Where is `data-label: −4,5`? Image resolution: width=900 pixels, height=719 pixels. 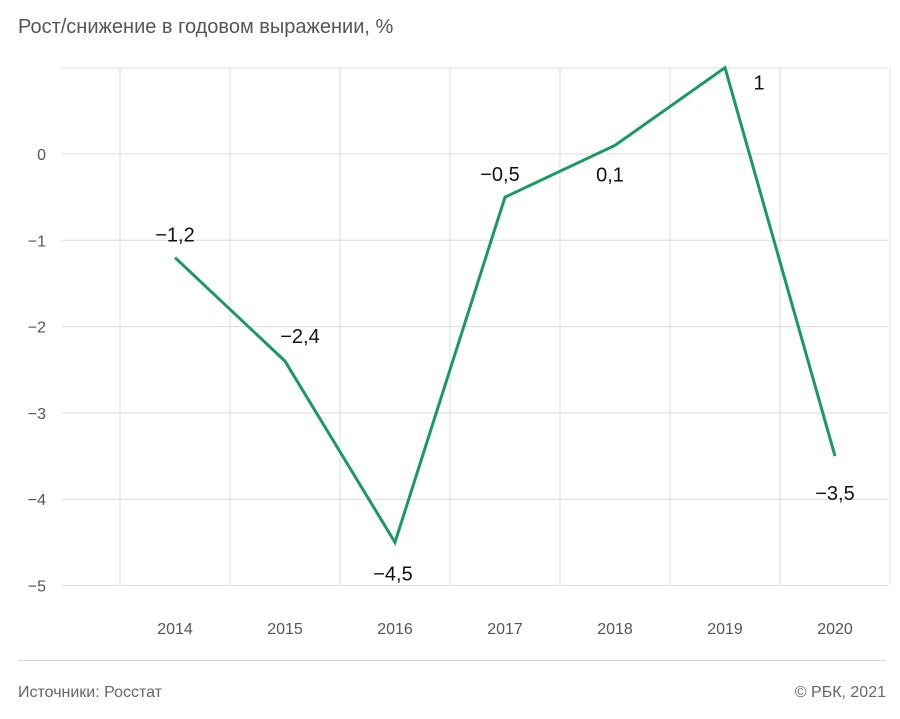 data-label: −4,5 is located at coordinates (392, 574).